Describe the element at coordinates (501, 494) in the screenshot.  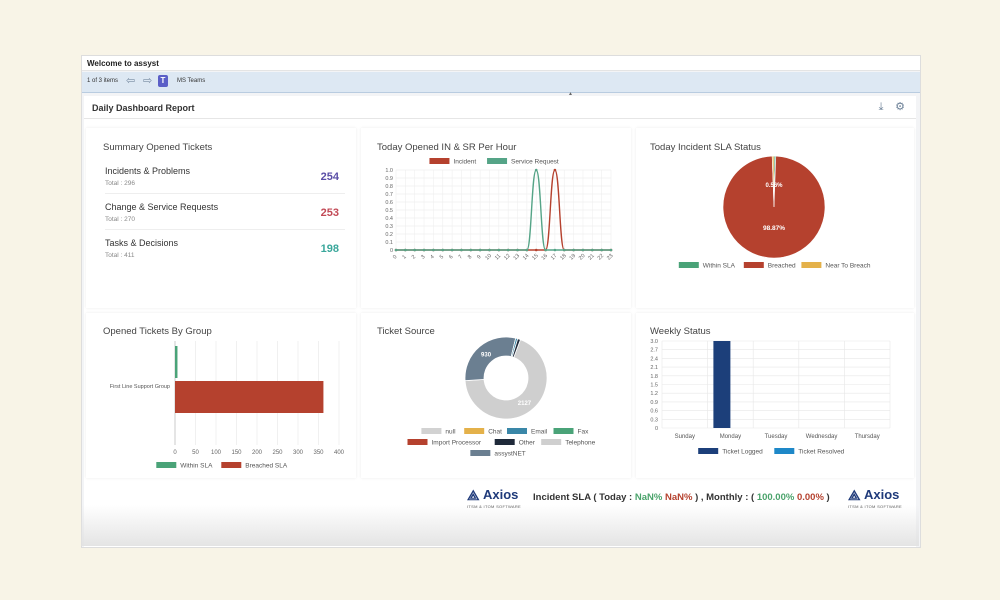
I see `logo-name: Axios` at that location.